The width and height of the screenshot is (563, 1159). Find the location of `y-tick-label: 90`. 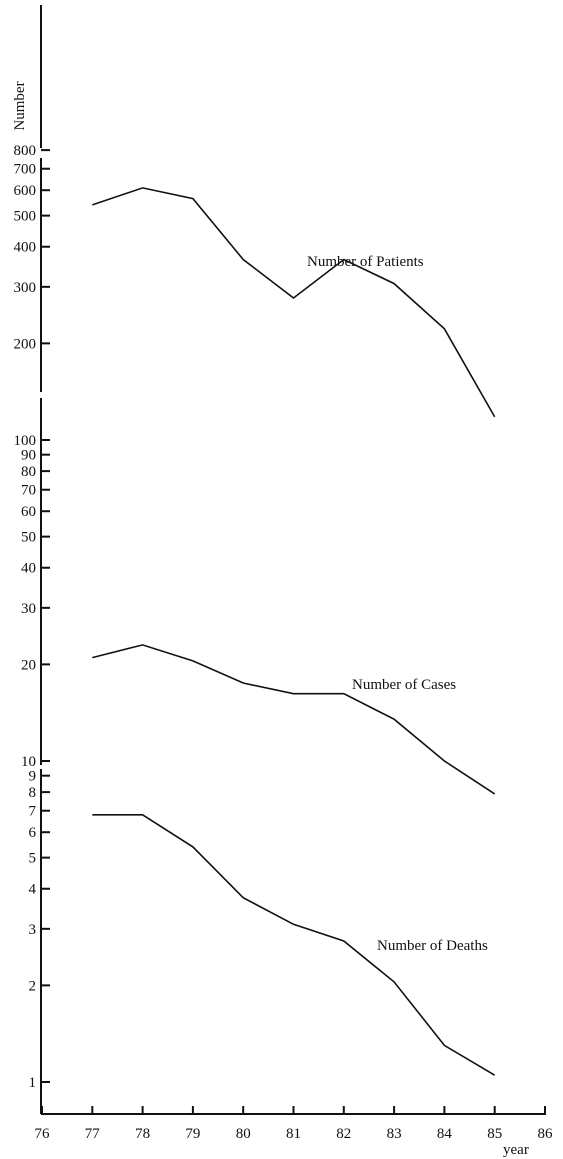

y-tick-label: 90 is located at coordinates (28, 456).